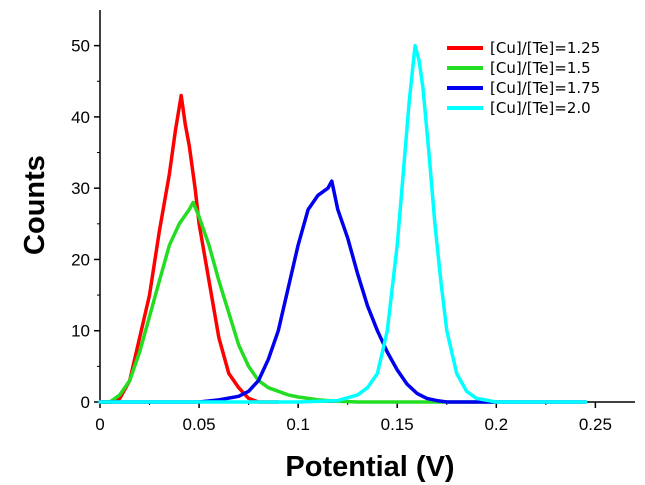 The width and height of the screenshot is (645, 485). I want to click on y-tick-label: 40, so click(80, 117).